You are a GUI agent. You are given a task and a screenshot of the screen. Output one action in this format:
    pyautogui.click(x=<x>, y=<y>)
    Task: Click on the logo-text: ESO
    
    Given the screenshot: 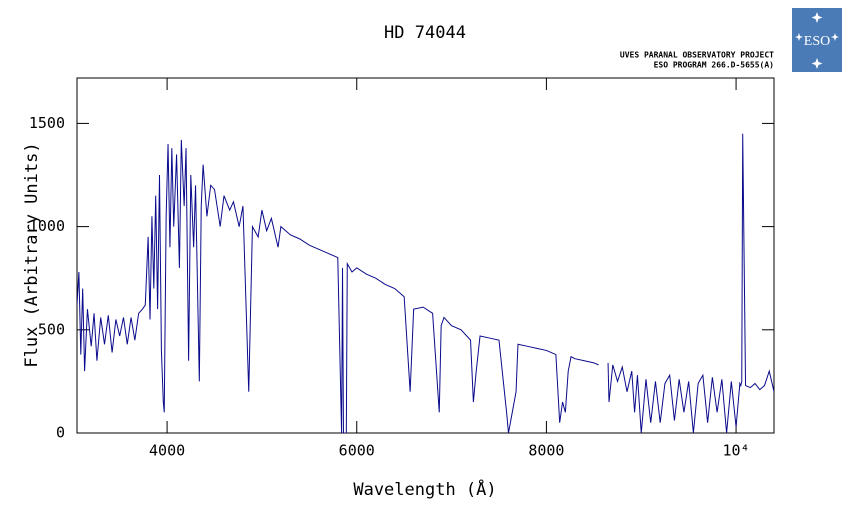 What is the action you would take?
    pyautogui.click(x=817, y=41)
    